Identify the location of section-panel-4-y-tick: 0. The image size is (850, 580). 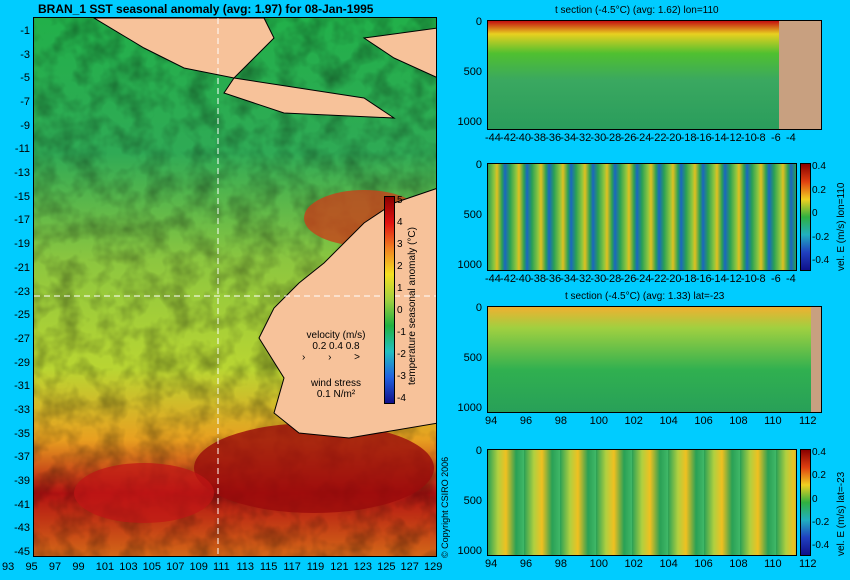
(478, 451).